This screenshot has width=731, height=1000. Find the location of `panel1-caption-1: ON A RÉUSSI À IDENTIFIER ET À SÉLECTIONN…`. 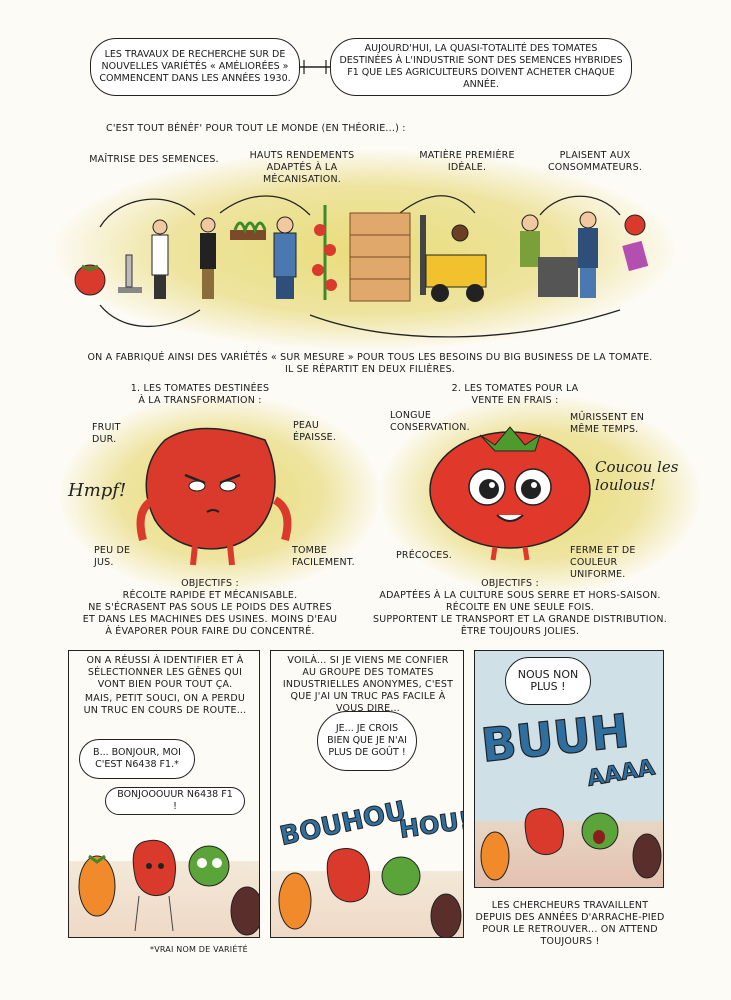

panel1-caption-1: ON A RÉUSSI À IDENTIFIER ET À SÉLECTIONN… is located at coordinates (165, 672).